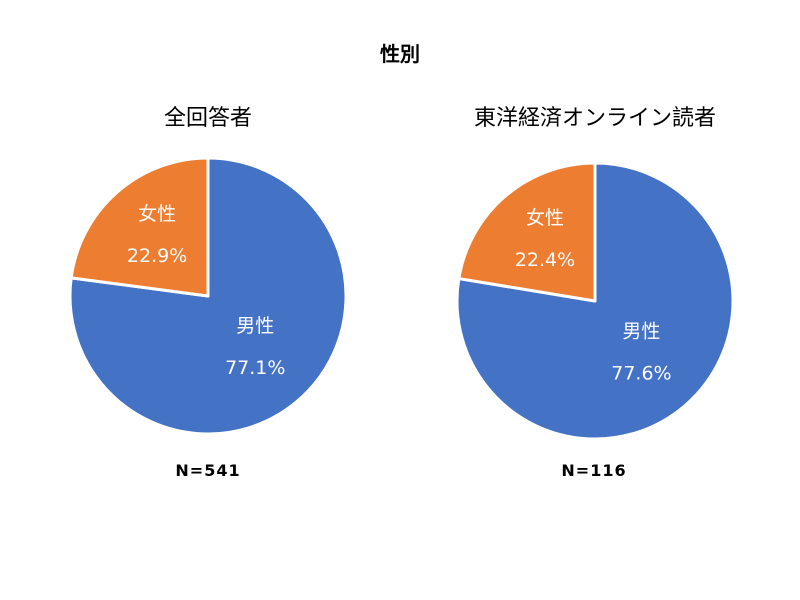  Describe the element at coordinates (545, 218) in the screenshot. I see `slice-category-label-toyo-keizai-readers-female: 女性` at that location.